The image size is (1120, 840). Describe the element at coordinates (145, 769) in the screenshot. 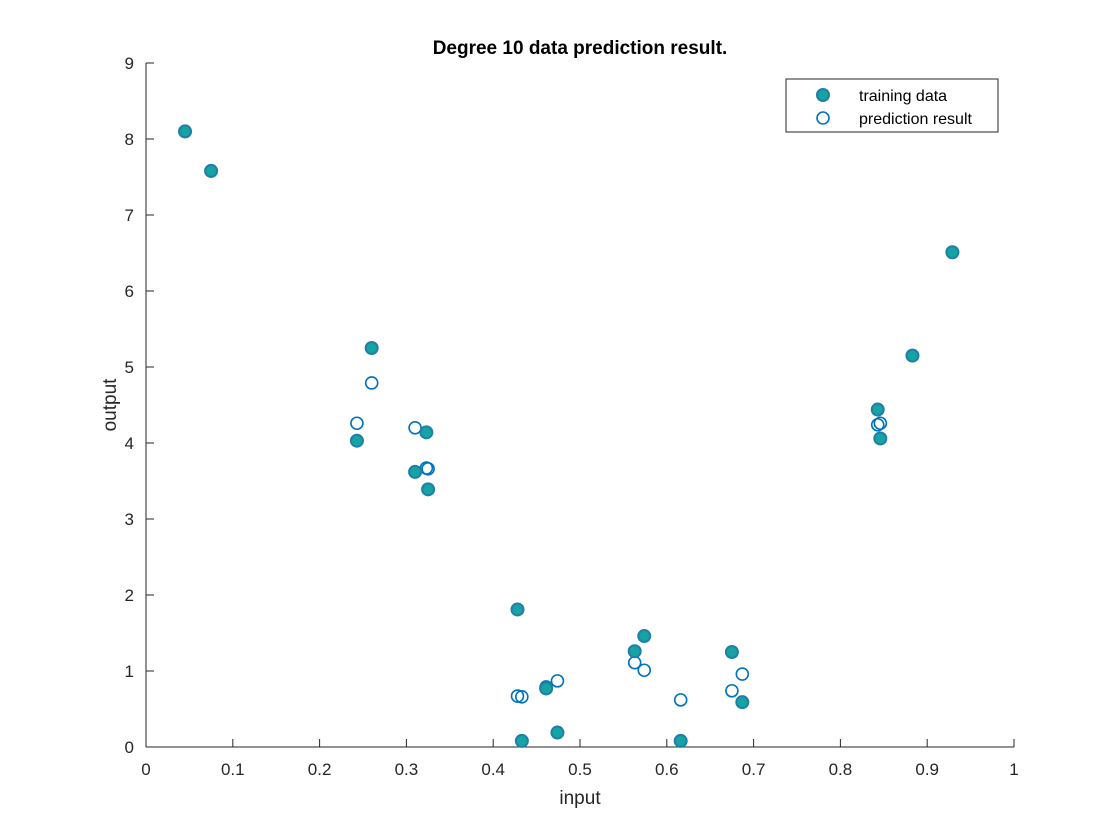

I see `x-tick-label: 0` at that location.